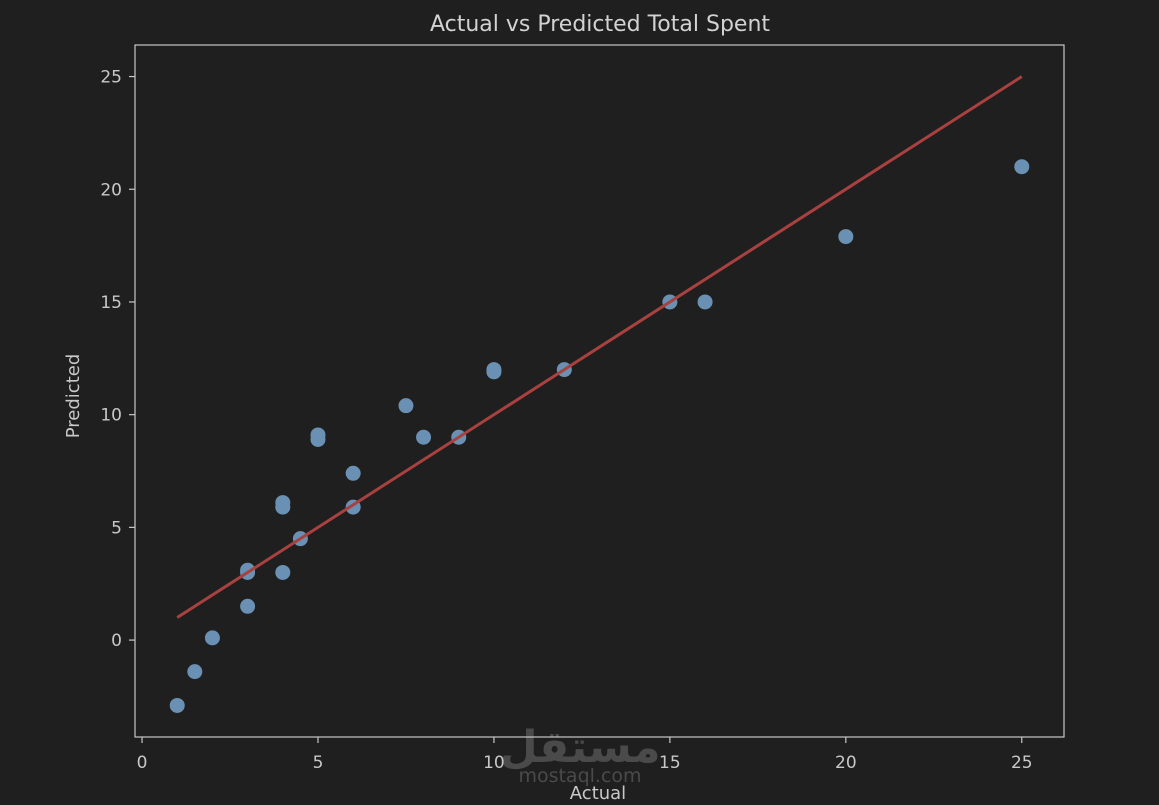 The image size is (1159, 805). What do you see at coordinates (116, 641) in the screenshot?
I see `y-tick-label-0: 0` at bounding box center [116, 641].